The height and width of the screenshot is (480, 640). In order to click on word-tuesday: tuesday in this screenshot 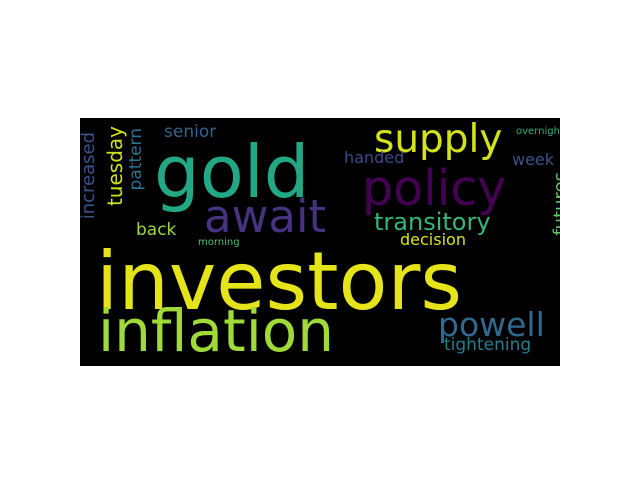, I will do `click(115, 166)`.